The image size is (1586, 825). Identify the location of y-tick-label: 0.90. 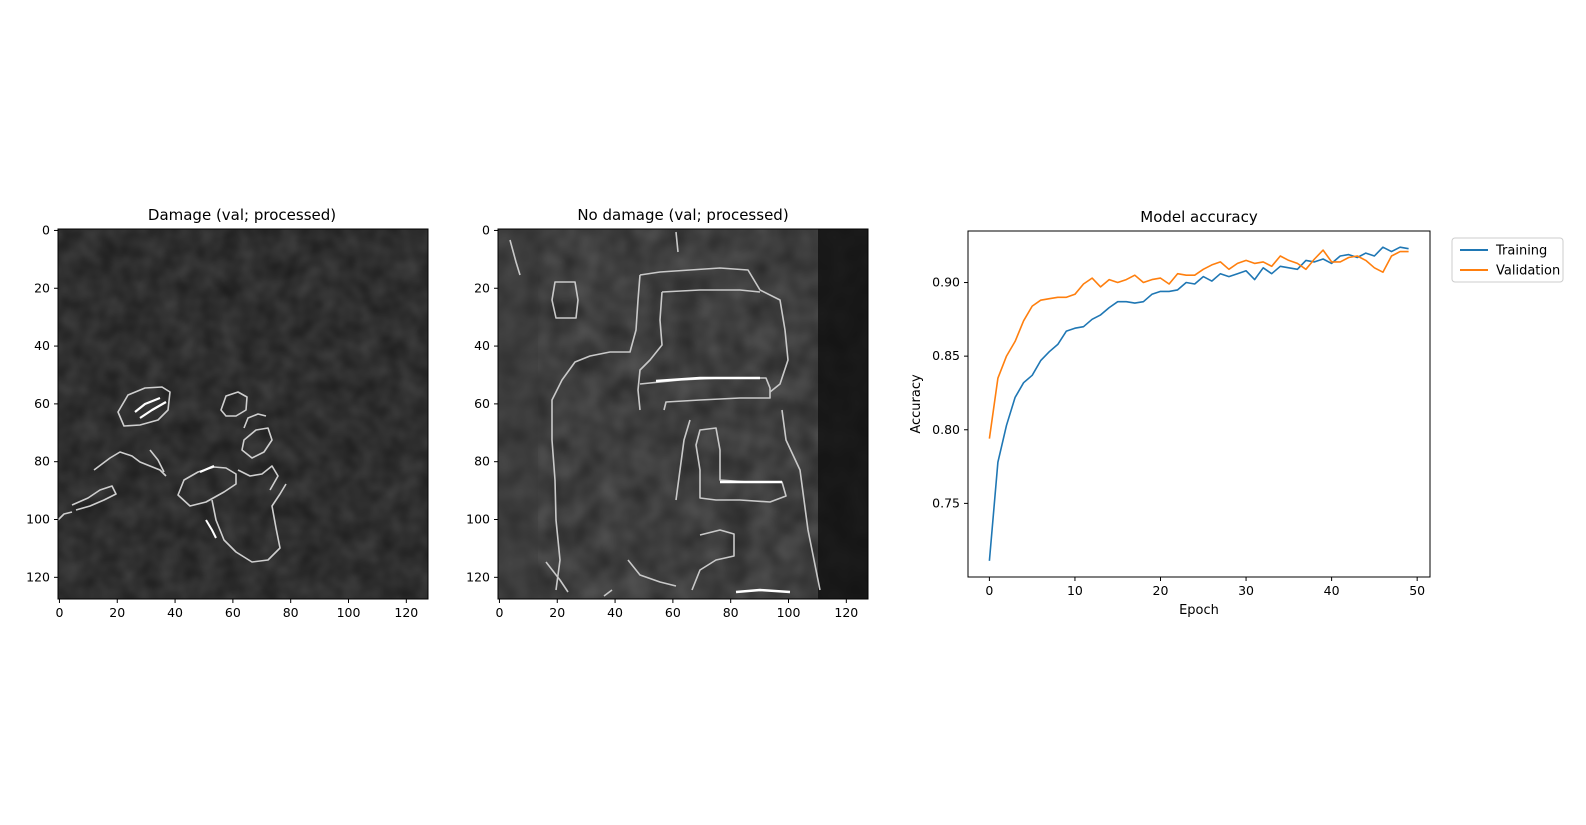
(946, 282).